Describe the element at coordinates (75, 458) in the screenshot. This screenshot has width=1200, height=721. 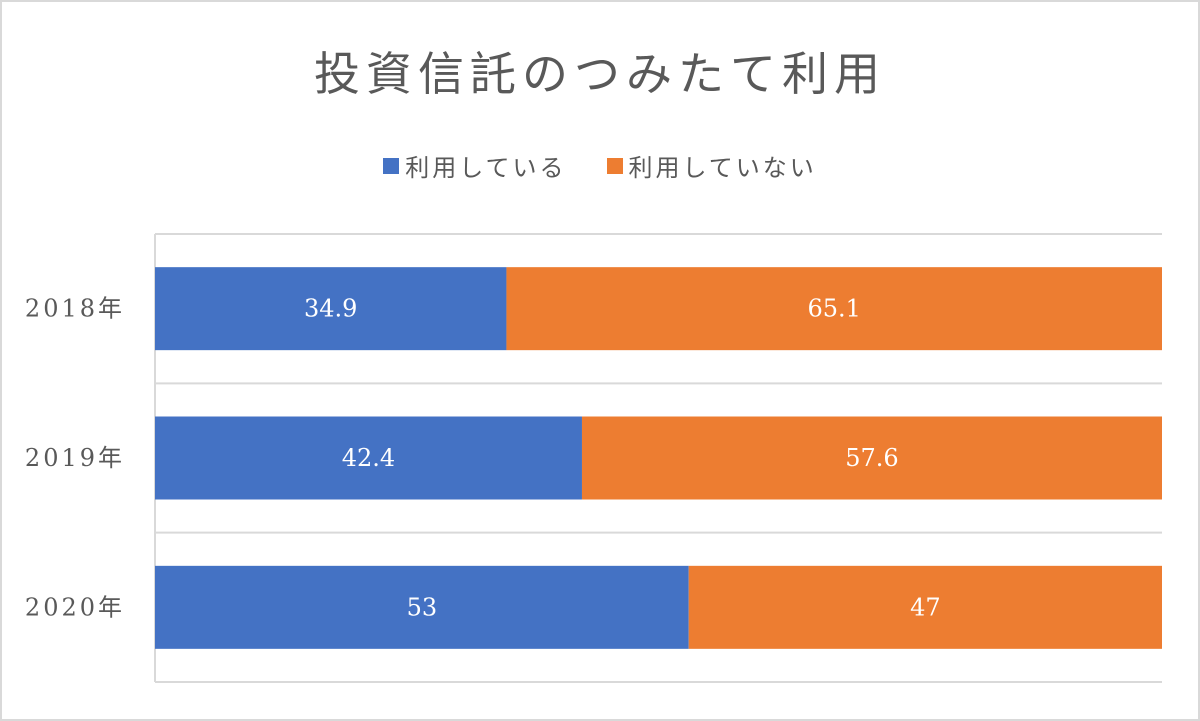
I see `category-label: 2019年` at that location.